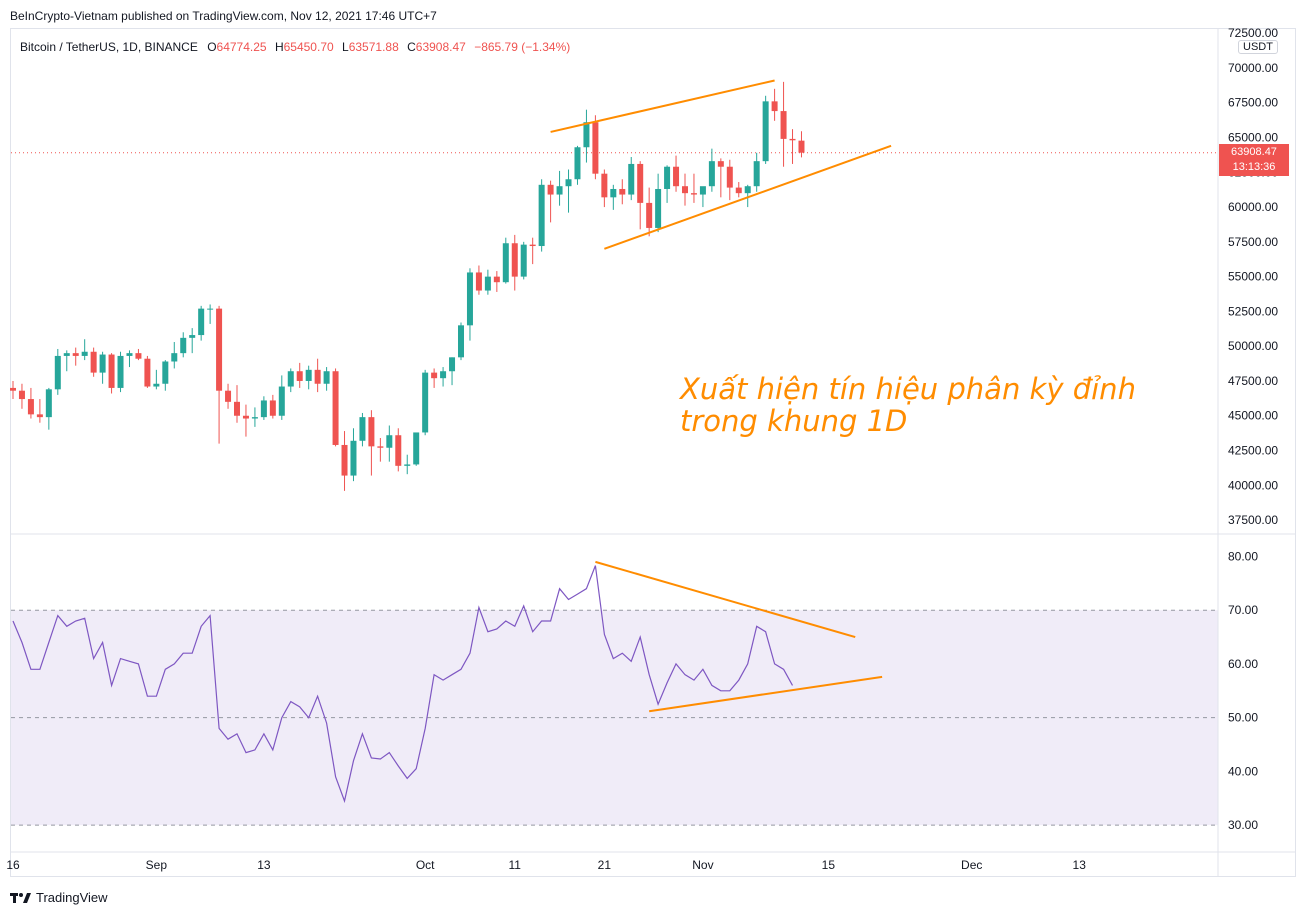 This screenshot has height=918, width=1306. What do you see at coordinates (373, 47) in the screenshot?
I see `low-value: 63571.88` at bounding box center [373, 47].